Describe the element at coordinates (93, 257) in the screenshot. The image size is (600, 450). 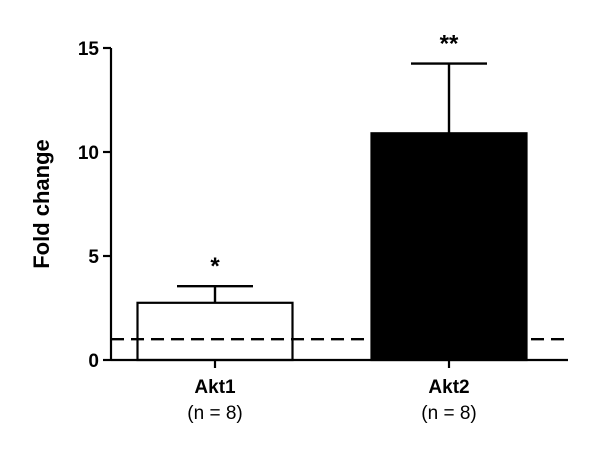
I see `y-tick-label-5: 5` at that location.